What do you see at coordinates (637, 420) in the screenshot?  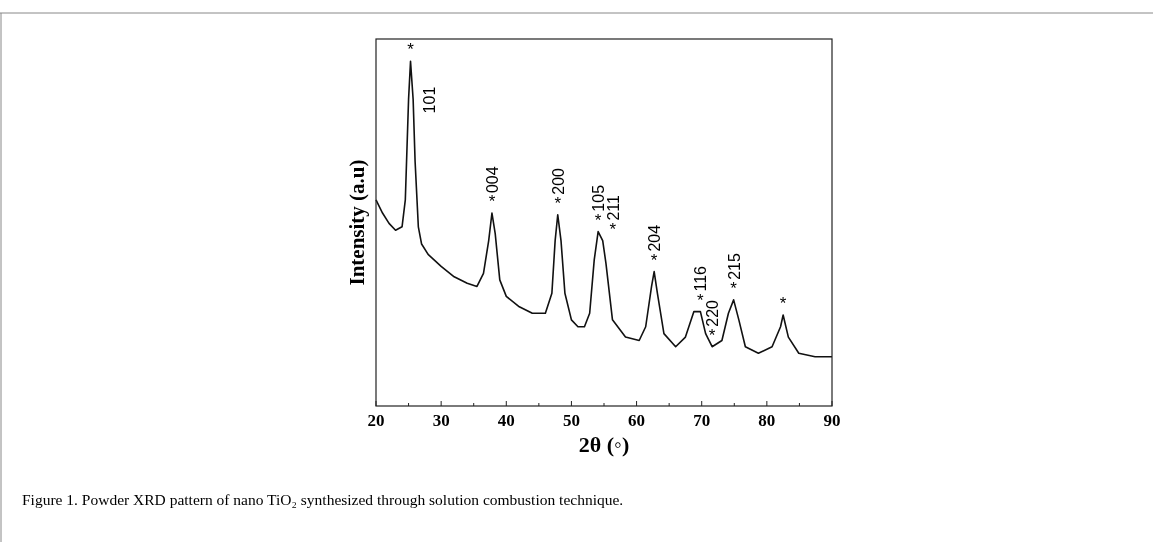 I see `x-tick-label: 60` at bounding box center [637, 420].